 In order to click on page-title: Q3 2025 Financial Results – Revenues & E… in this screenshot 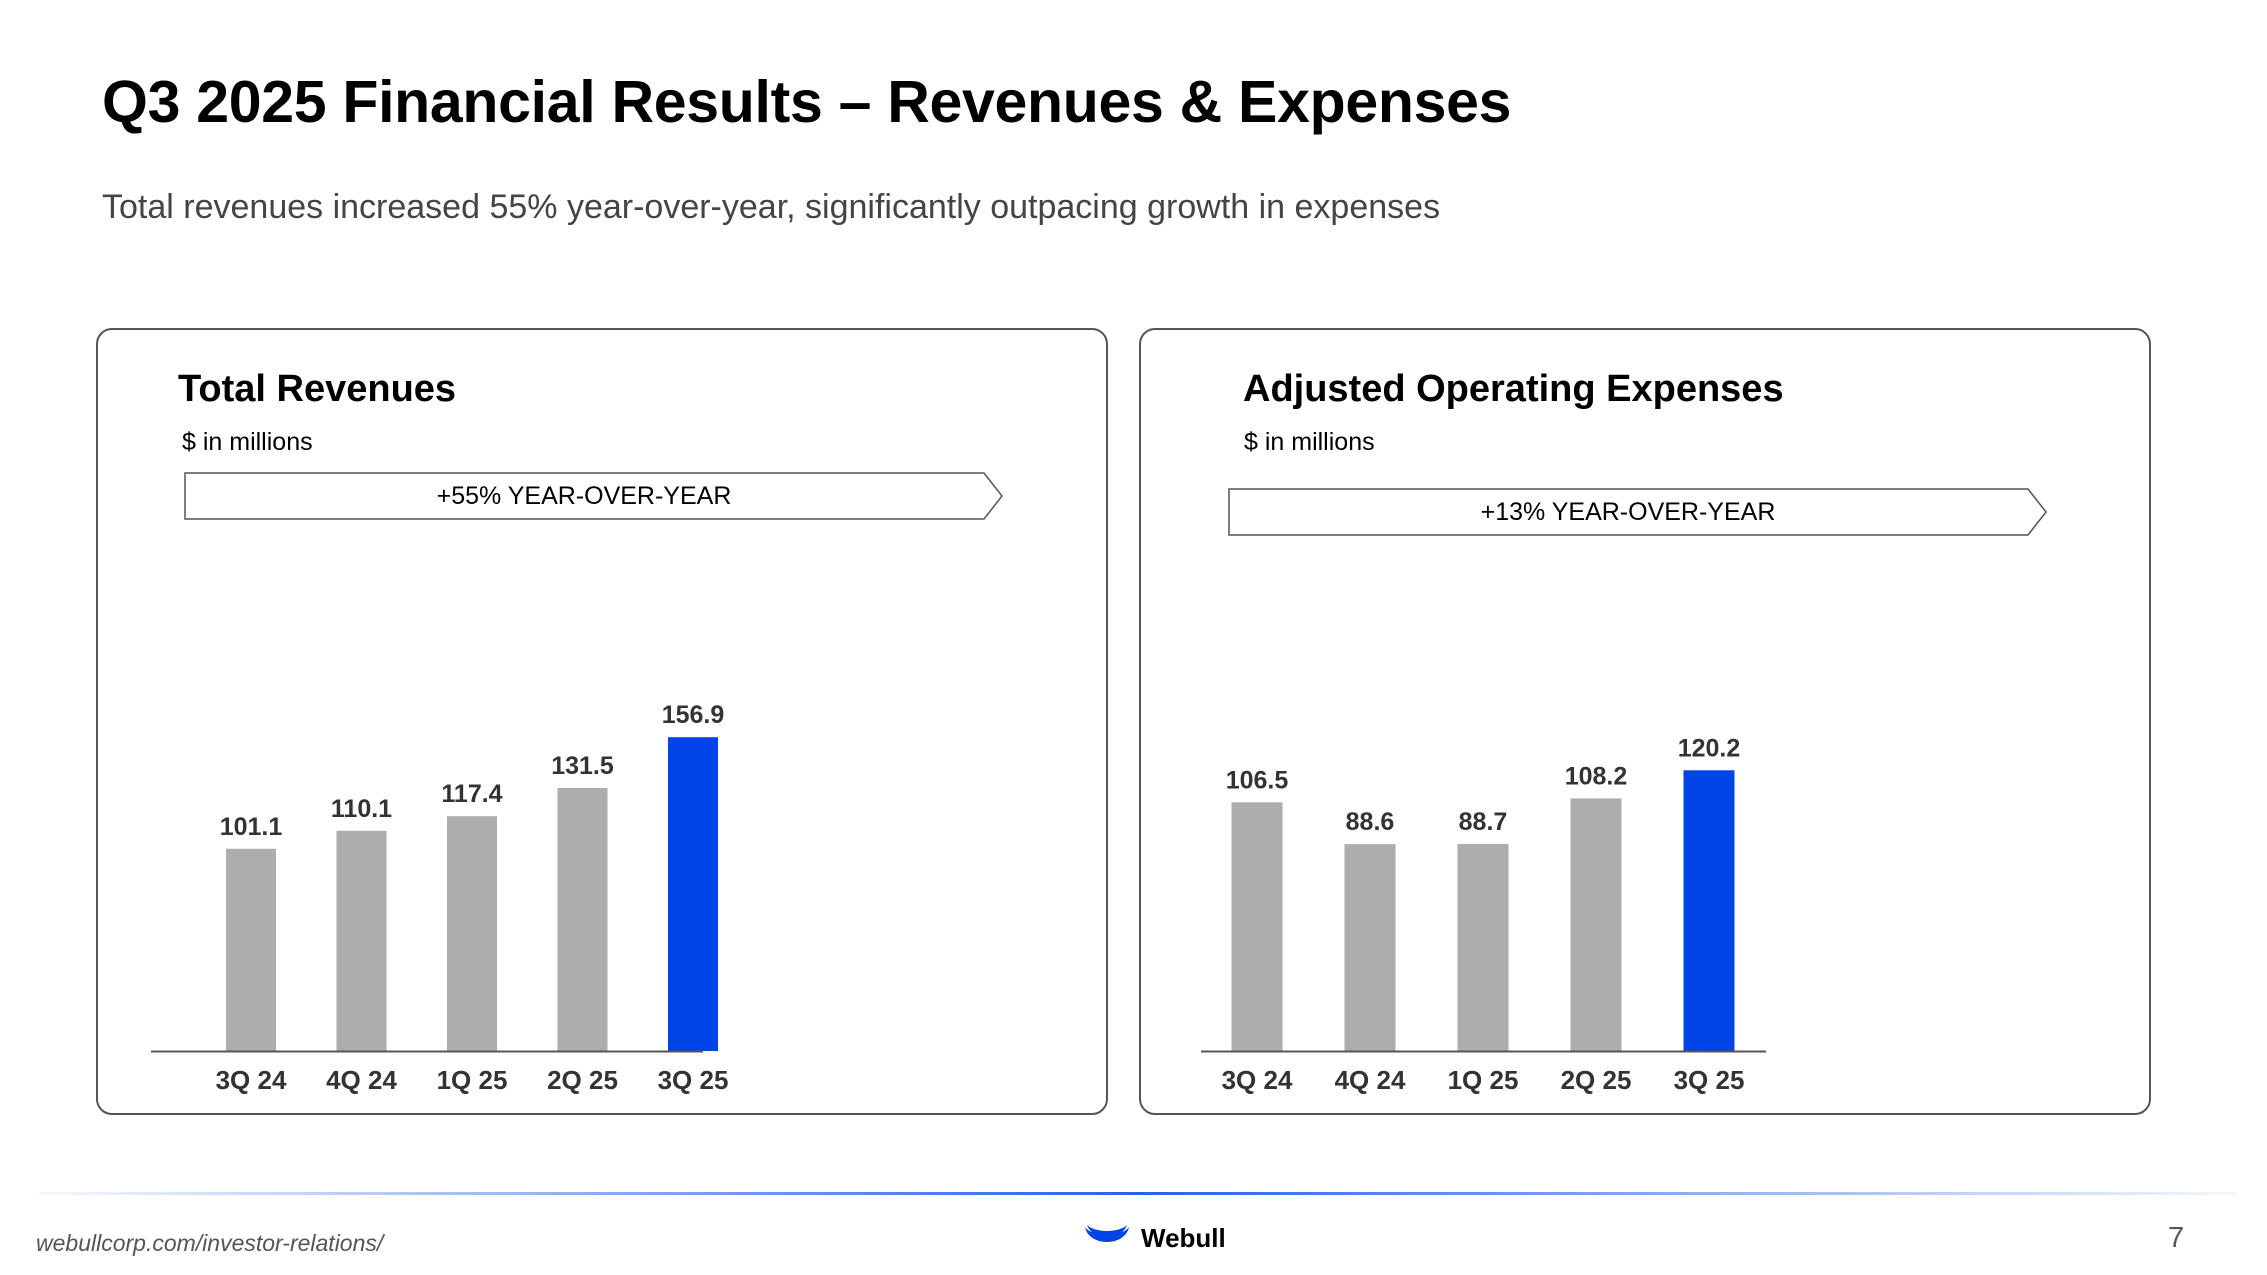, I will do `click(807, 102)`.